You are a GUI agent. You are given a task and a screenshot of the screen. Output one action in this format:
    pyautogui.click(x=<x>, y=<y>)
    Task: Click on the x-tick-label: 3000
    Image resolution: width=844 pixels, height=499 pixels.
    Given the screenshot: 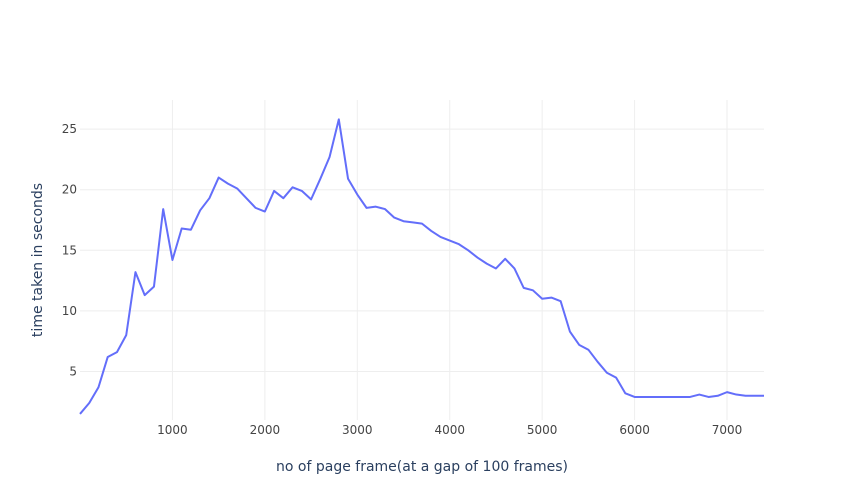 What is the action you would take?
    pyautogui.click(x=357, y=430)
    